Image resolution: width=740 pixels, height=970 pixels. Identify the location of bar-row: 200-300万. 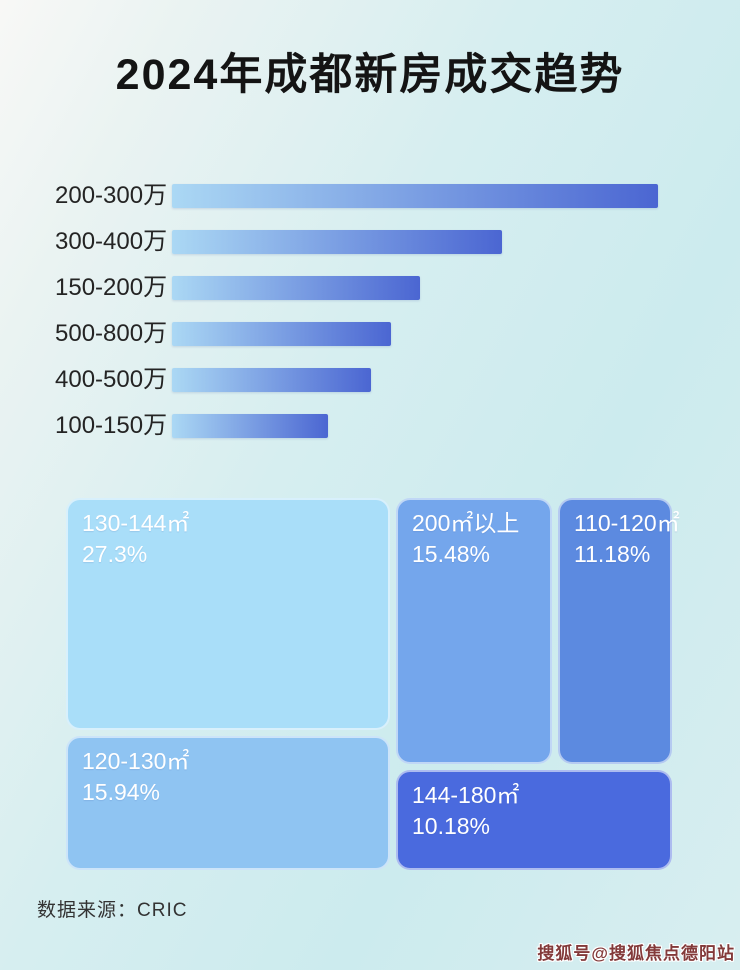
(375, 196).